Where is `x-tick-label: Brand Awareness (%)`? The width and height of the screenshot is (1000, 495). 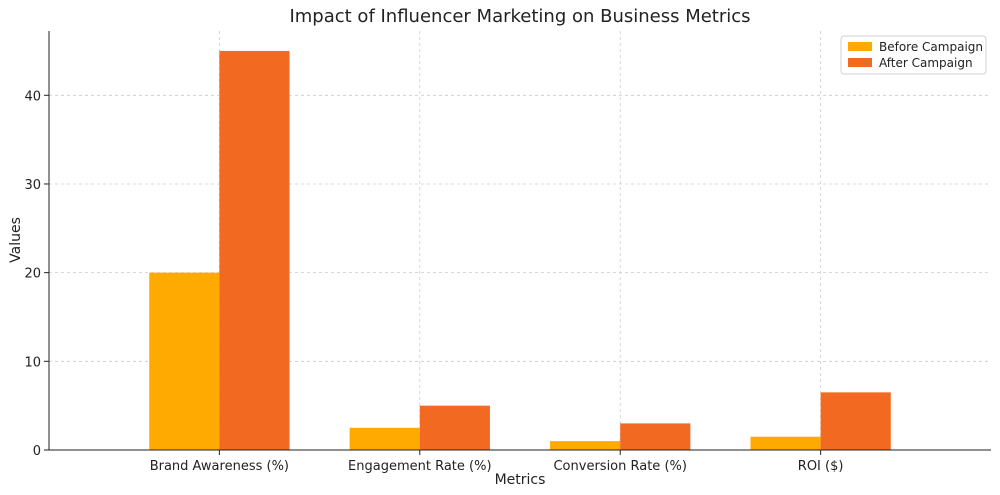
x-tick-label: Brand Awareness (%) is located at coordinates (219, 466).